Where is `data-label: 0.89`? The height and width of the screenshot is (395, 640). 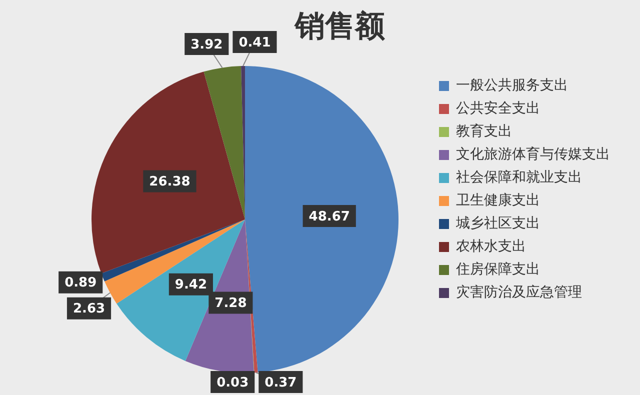
data-label: 0.89 is located at coordinates (80, 283).